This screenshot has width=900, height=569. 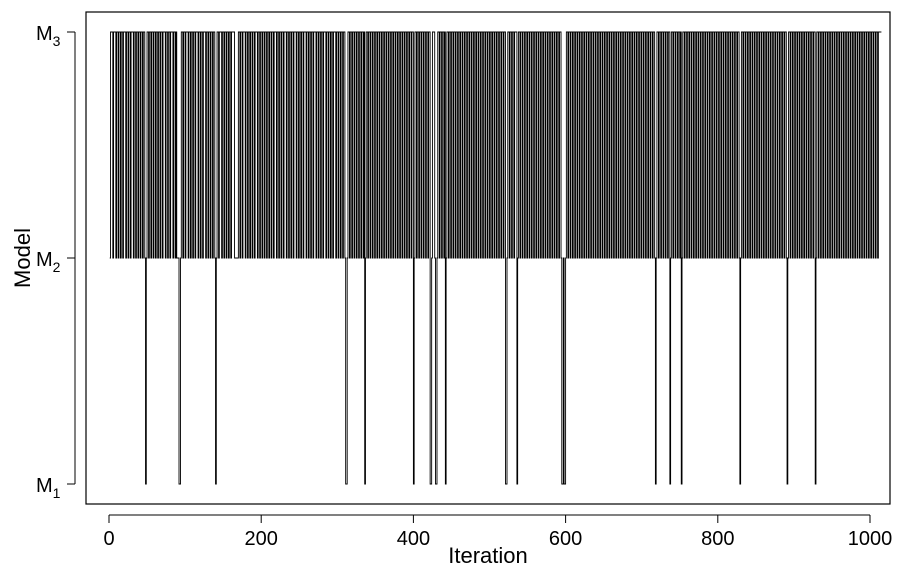 I want to click on y-axis-title: Model, so click(x=22, y=258).